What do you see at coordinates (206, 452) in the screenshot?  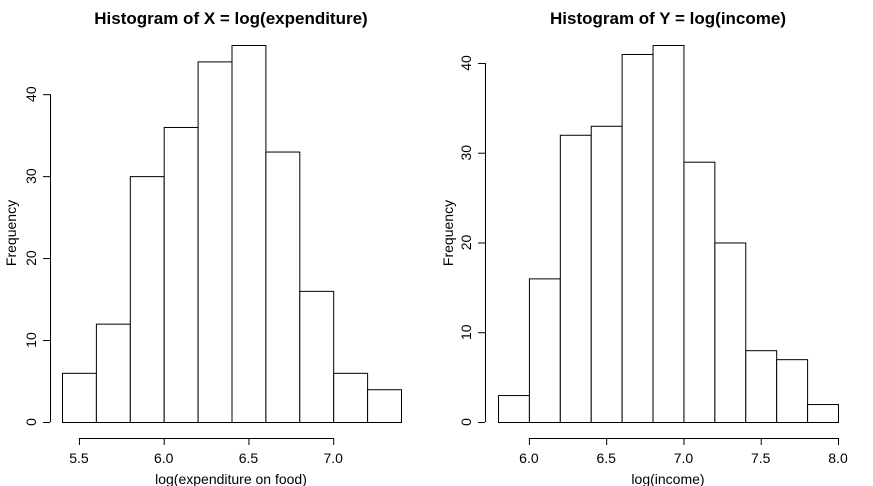 I see `x-axis: 5.5 6.0 6.5 7.0` at bounding box center [206, 452].